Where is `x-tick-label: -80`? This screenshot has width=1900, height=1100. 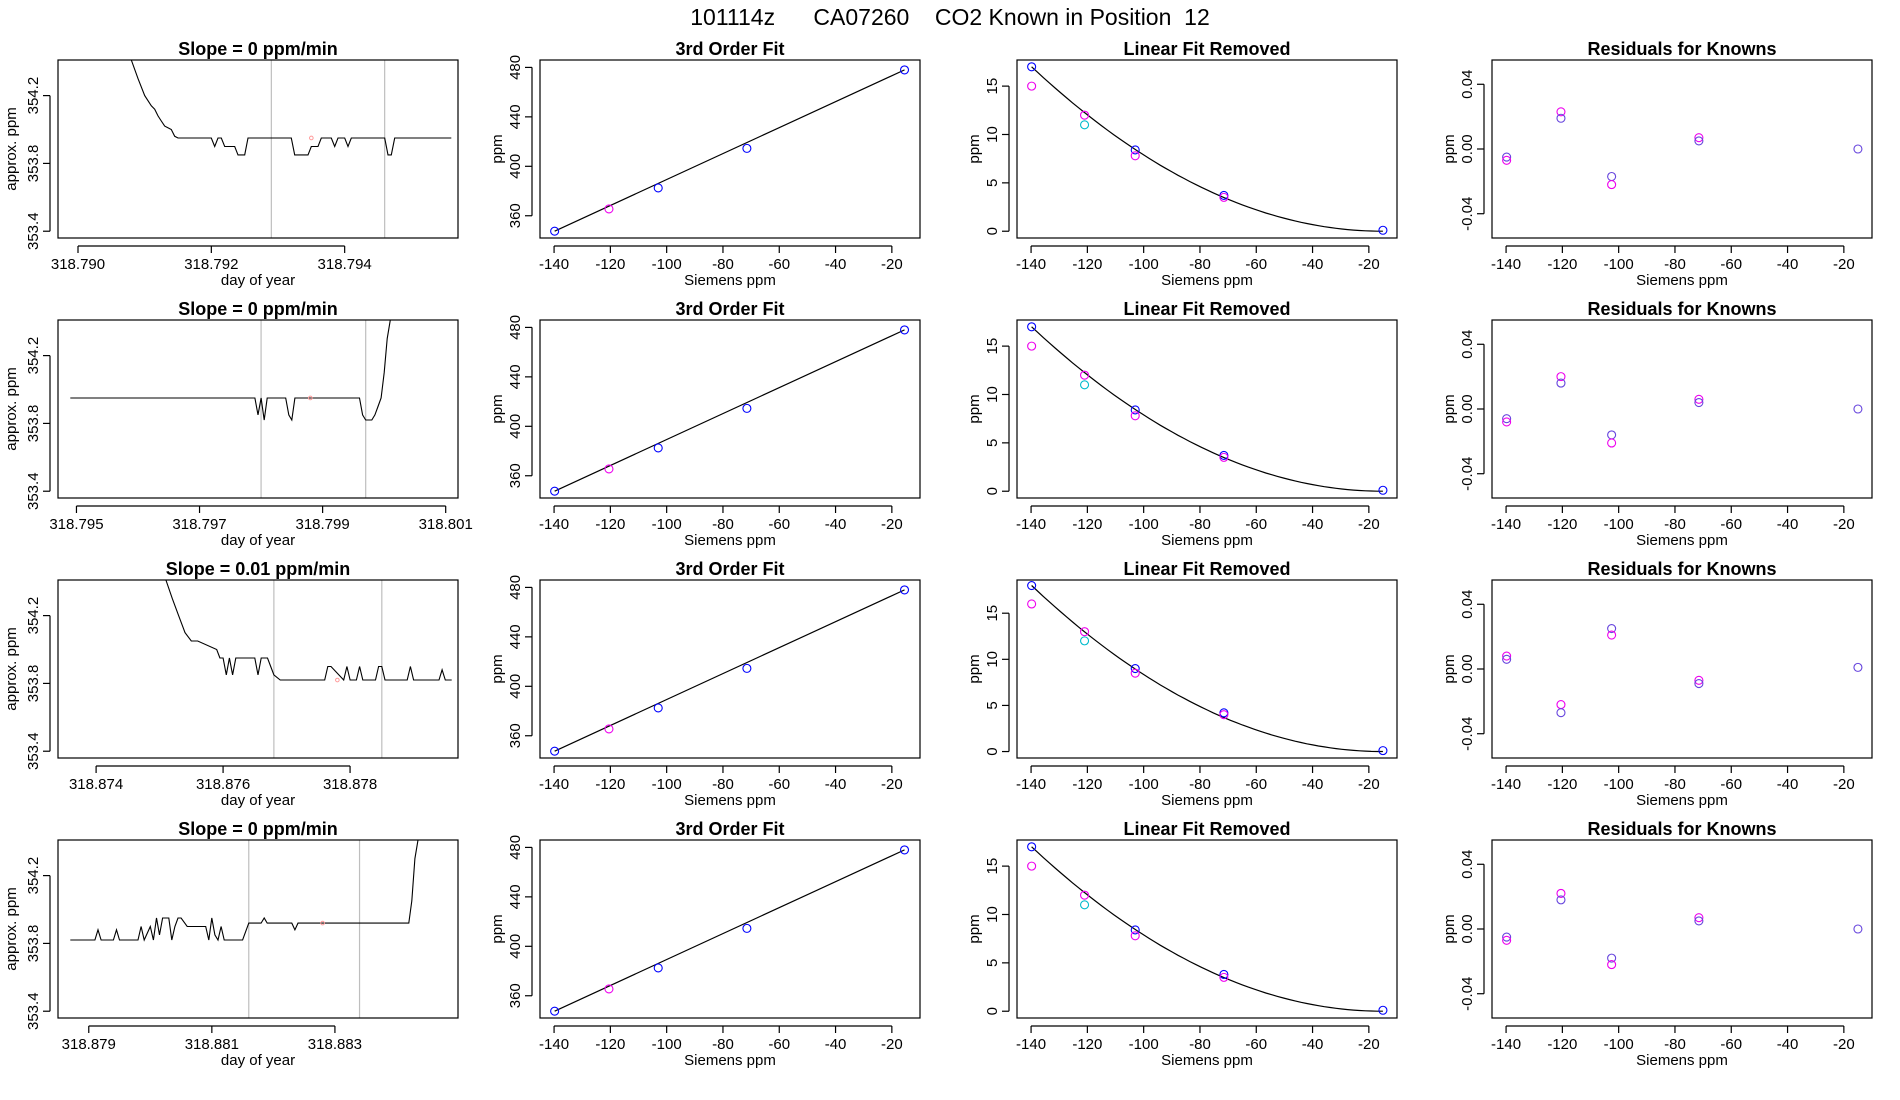
x-tick-label: -80 is located at coordinates (723, 524).